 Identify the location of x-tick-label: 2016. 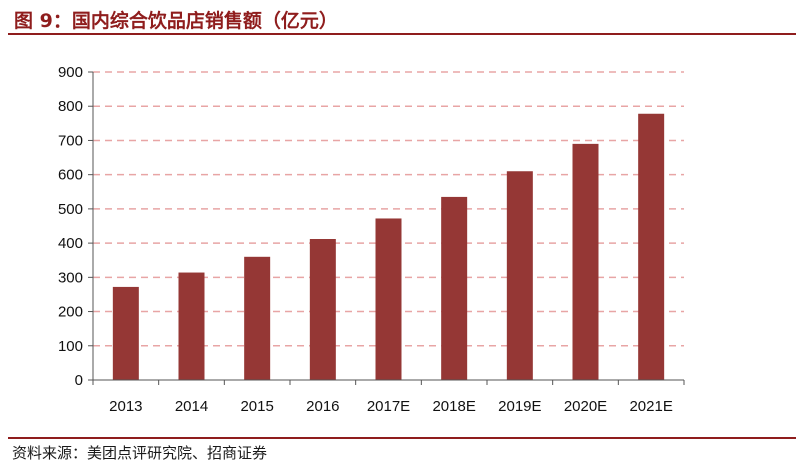
(322, 406).